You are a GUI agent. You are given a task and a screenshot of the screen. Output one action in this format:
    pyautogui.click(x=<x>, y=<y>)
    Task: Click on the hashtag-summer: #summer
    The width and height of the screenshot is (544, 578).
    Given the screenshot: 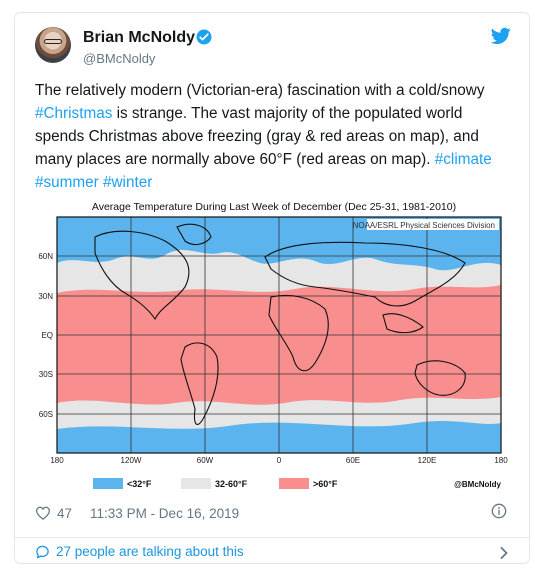 What is the action you would take?
    pyautogui.click(x=67, y=182)
    